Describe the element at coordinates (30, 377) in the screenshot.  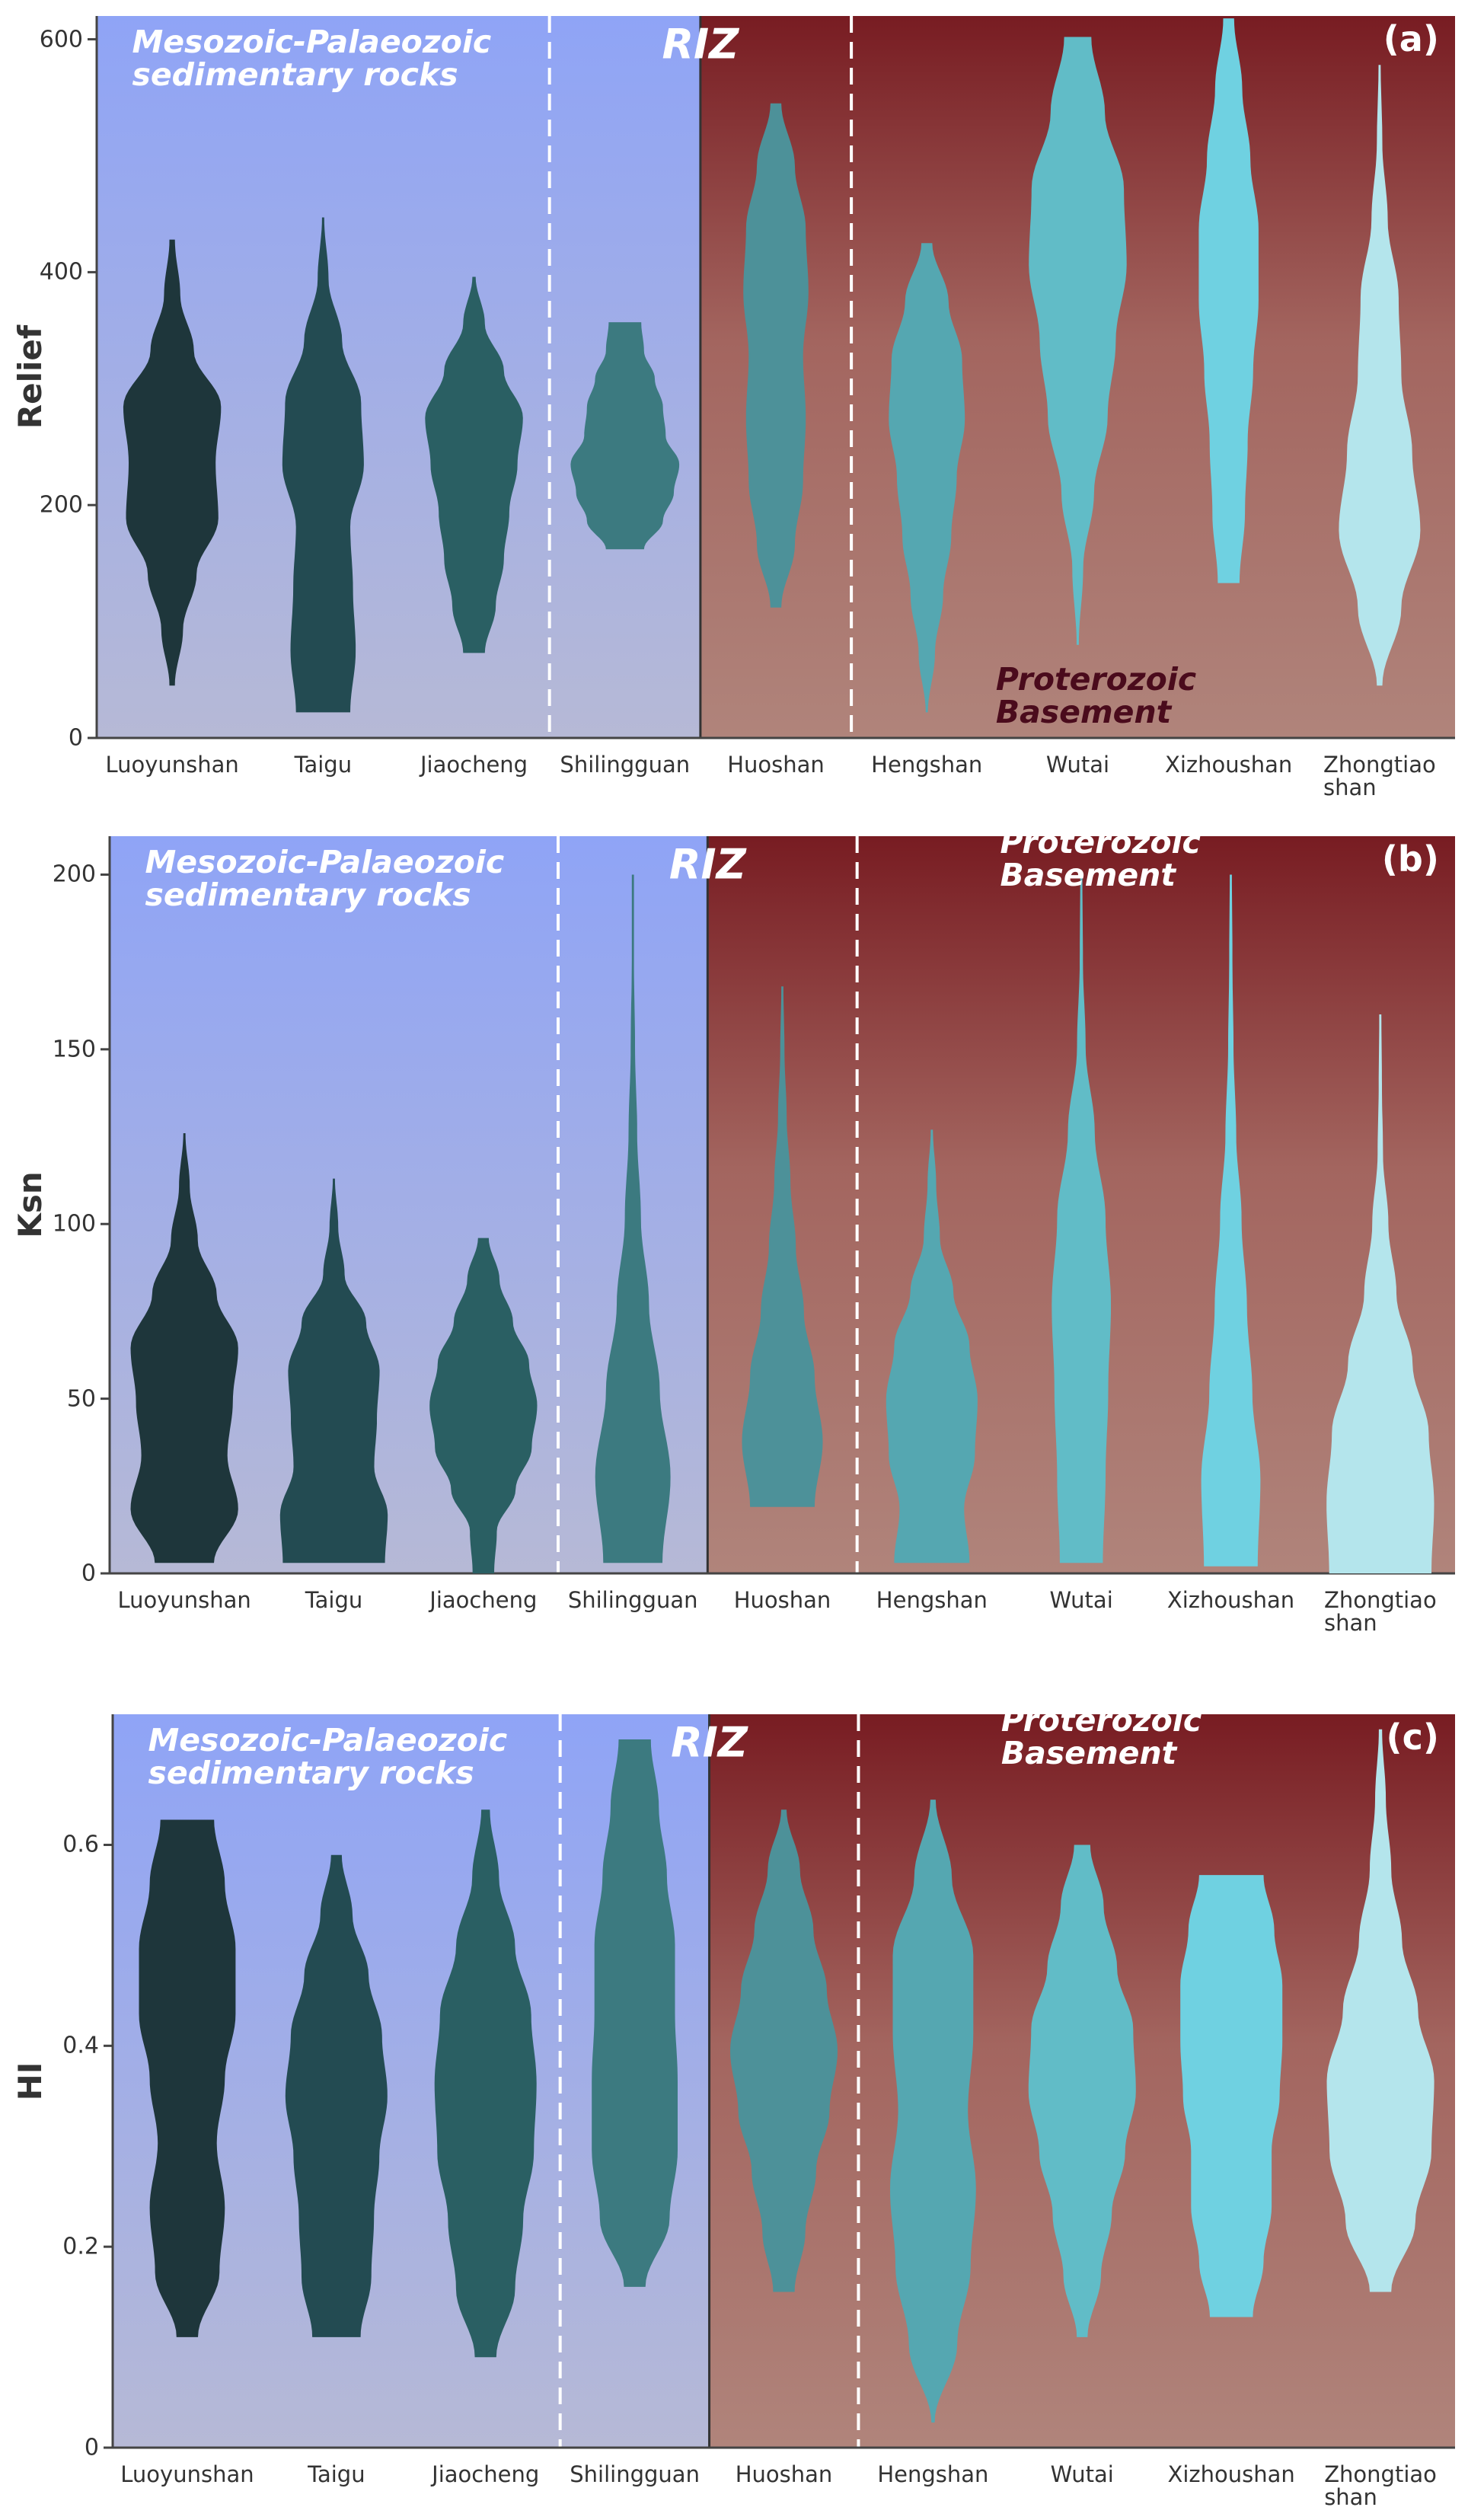
I see `y-axis-title: Relief` at that location.